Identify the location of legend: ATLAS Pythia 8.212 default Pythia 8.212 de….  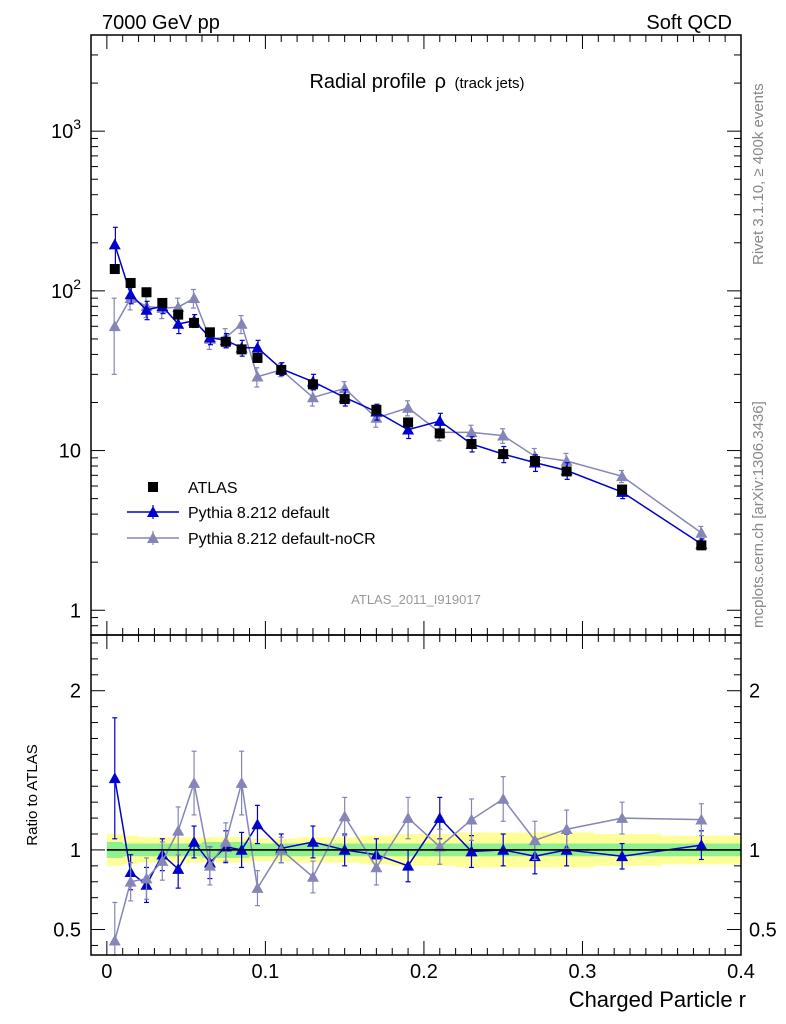
(251, 514).